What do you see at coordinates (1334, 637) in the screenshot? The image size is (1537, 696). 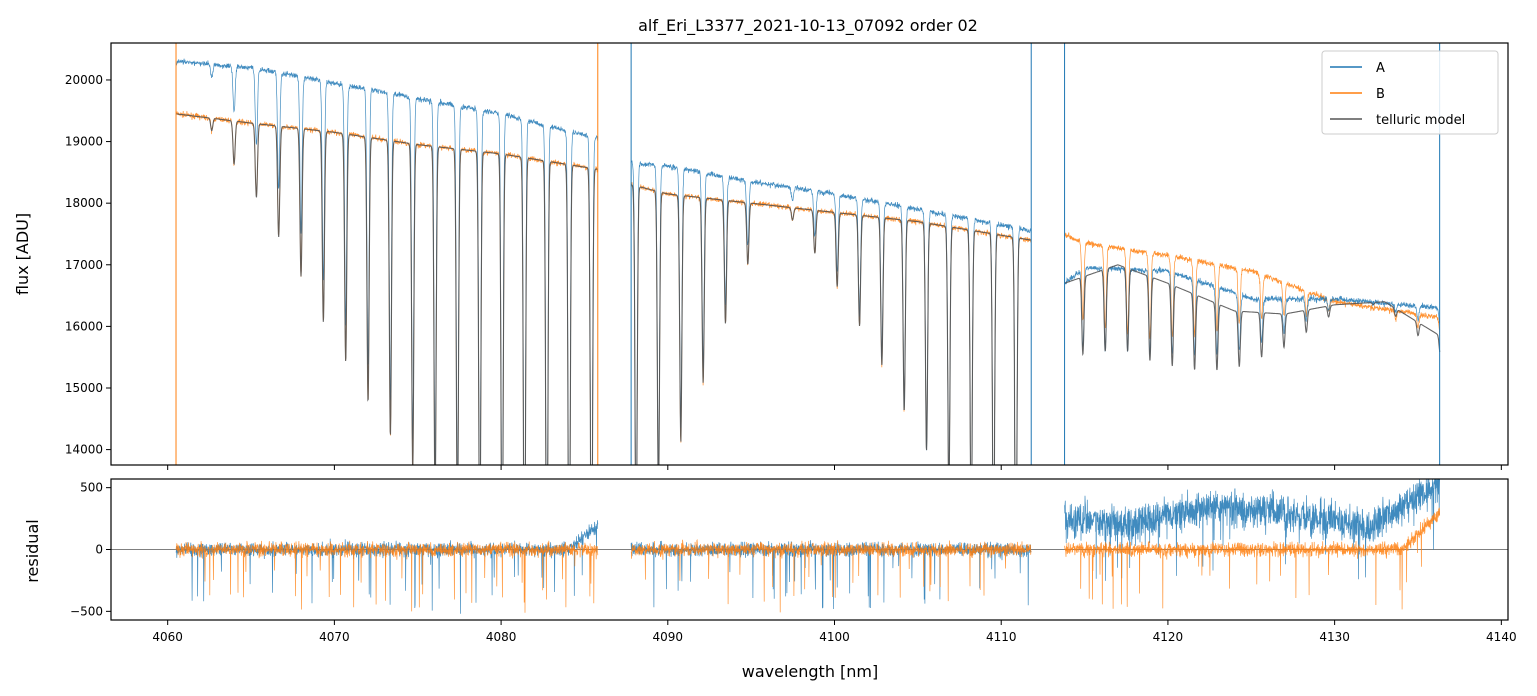 I see `x-tick-label: 4130` at bounding box center [1334, 637].